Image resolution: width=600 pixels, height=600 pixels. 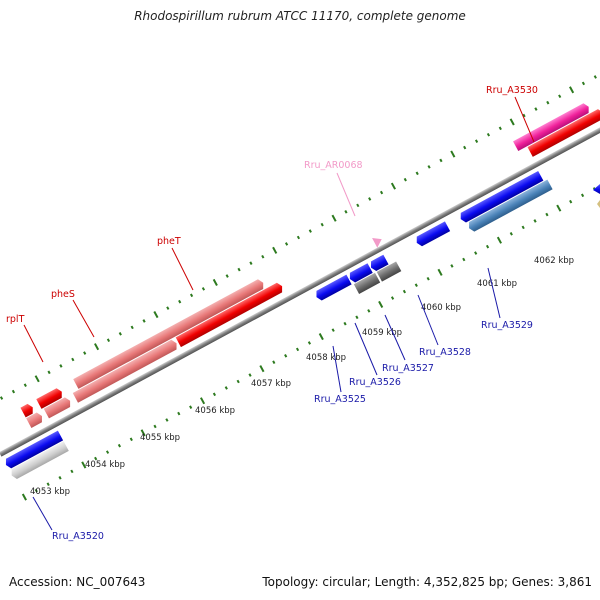 What do you see at coordinates (408, 368) in the screenshot?
I see `label-Rru_A3527: Rru_A3527` at bounding box center [408, 368].